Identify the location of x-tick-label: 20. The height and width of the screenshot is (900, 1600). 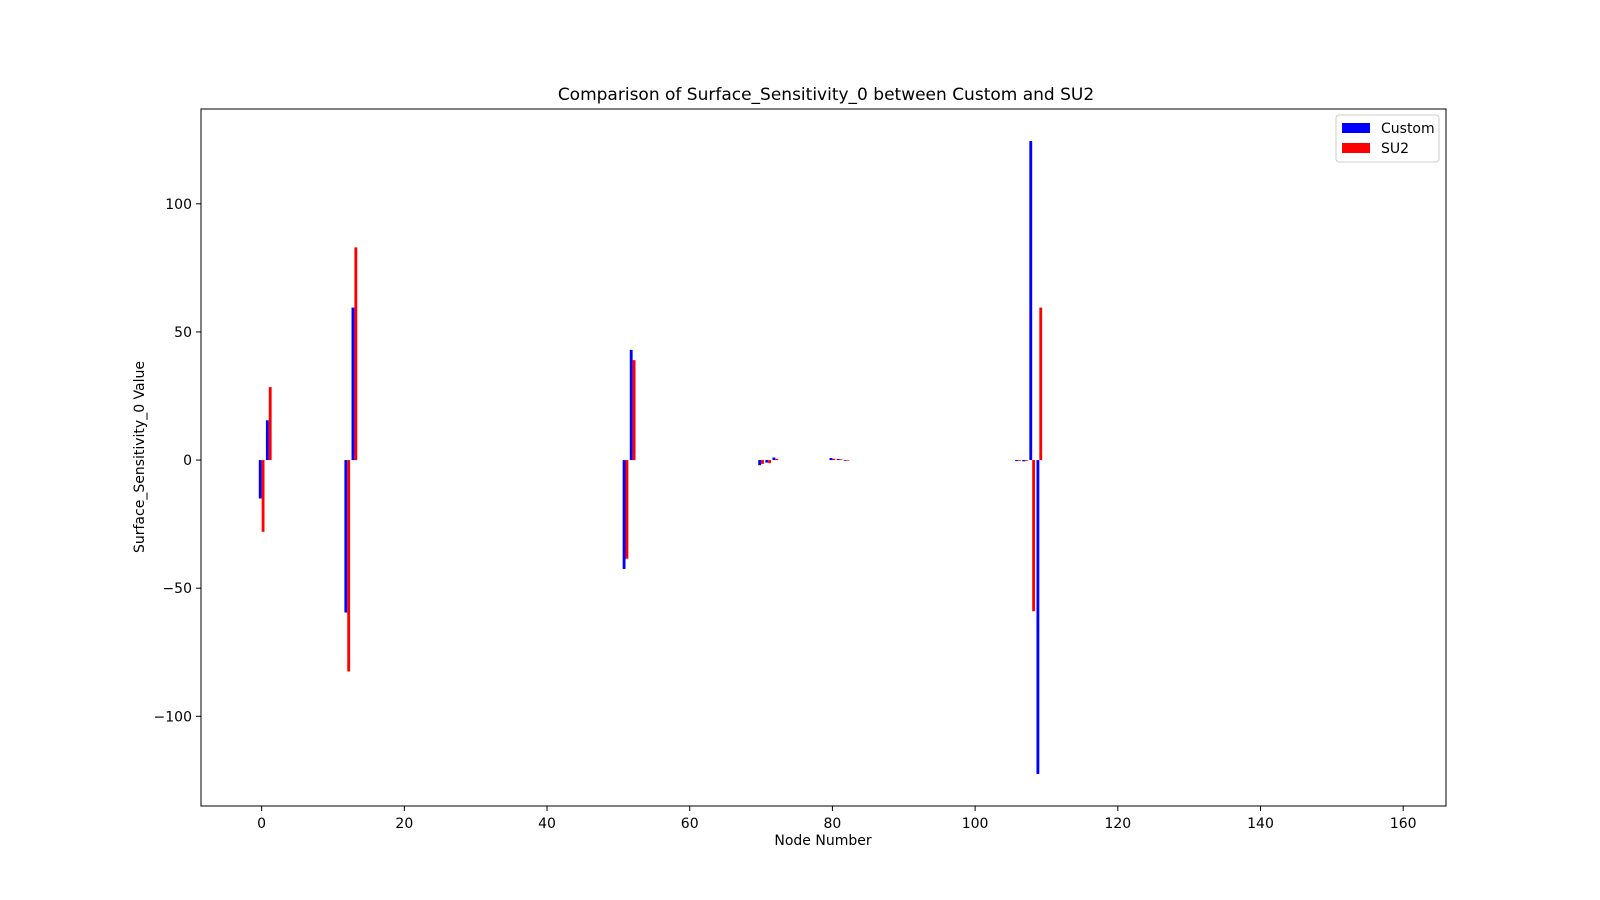
(404, 824).